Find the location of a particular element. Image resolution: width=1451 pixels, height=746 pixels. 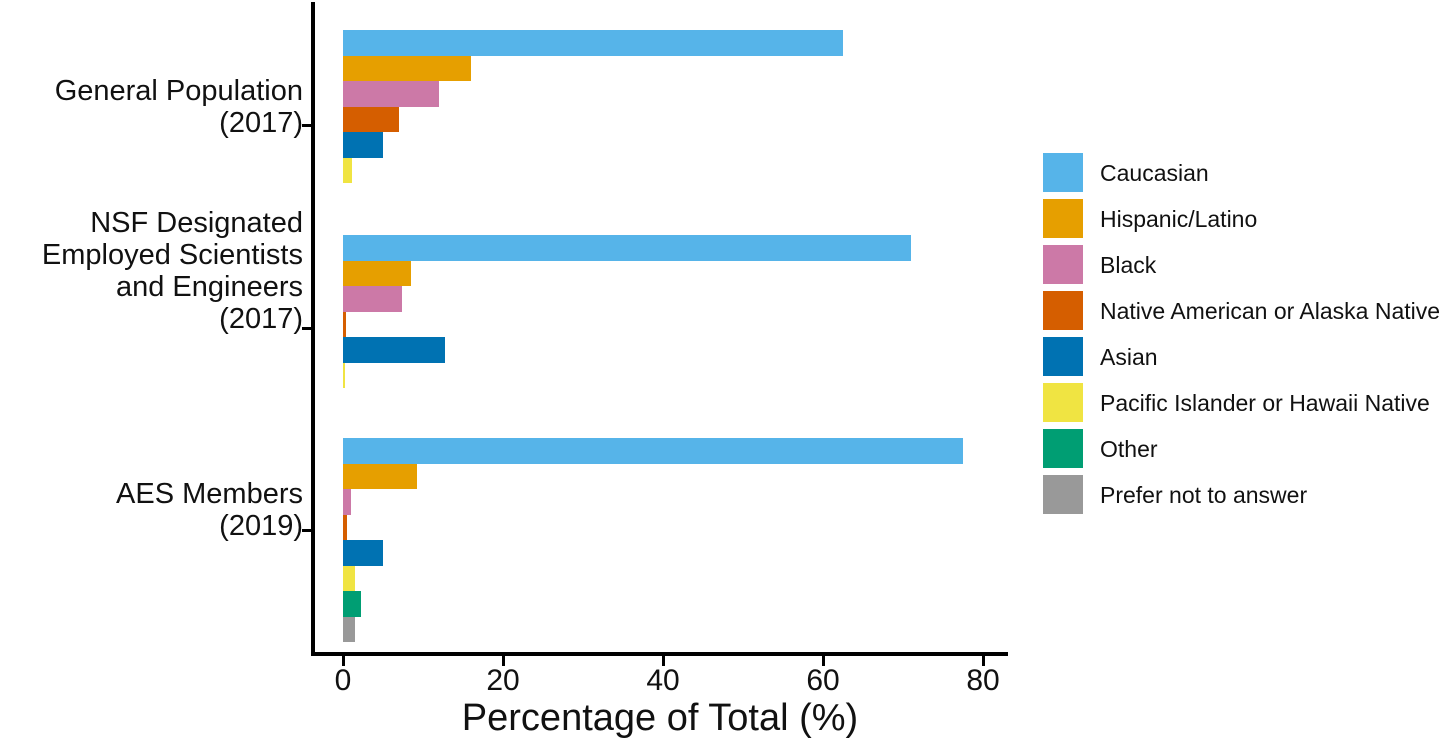

legend-item-pacific-islander-or-hawaii-native: Pacific Islander or Hawaii Native is located at coordinates (1241, 402).